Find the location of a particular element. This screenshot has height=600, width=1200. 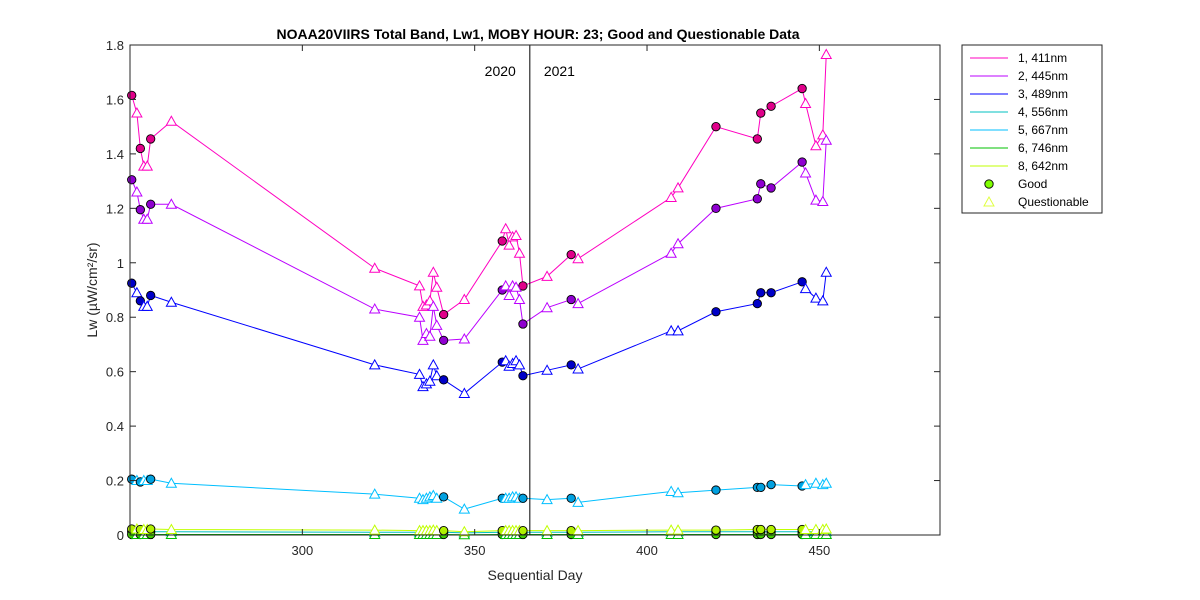

legend-label-good: Good is located at coordinates (1032, 184).